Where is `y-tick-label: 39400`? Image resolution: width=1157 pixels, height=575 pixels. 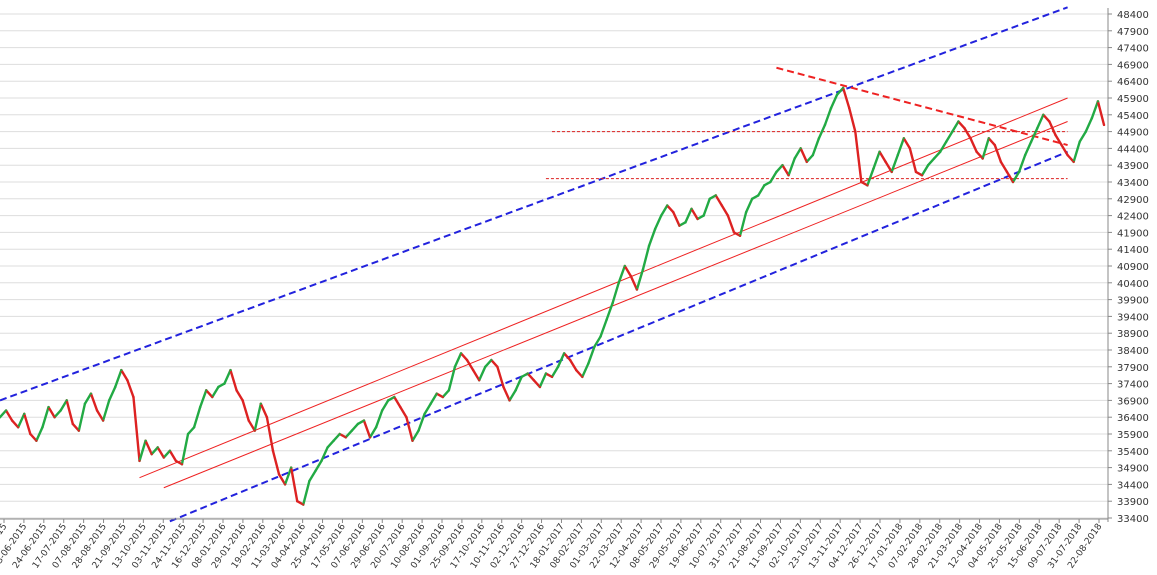 y-tick-label: 39400 is located at coordinates (1133, 317).